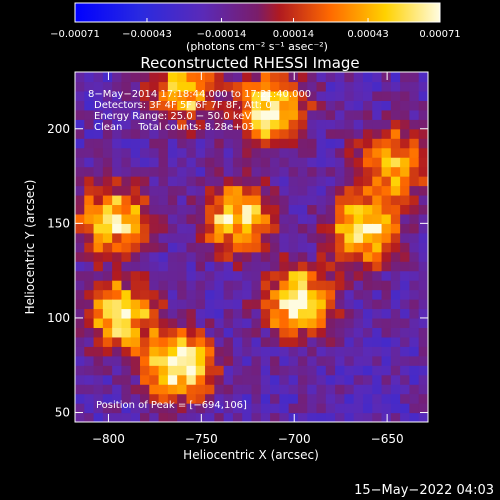 This screenshot has width=500, height=500. Describe the element at coordinates (201, 439) in the screenshot. I see `x-tick-label: −750` at that location.